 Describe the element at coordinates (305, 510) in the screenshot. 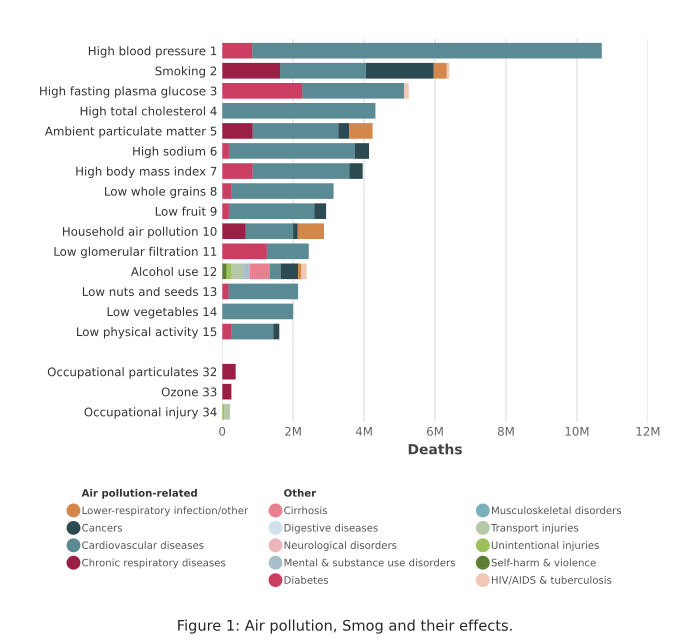

I see `legend-label: Cirrhosis` at that location.